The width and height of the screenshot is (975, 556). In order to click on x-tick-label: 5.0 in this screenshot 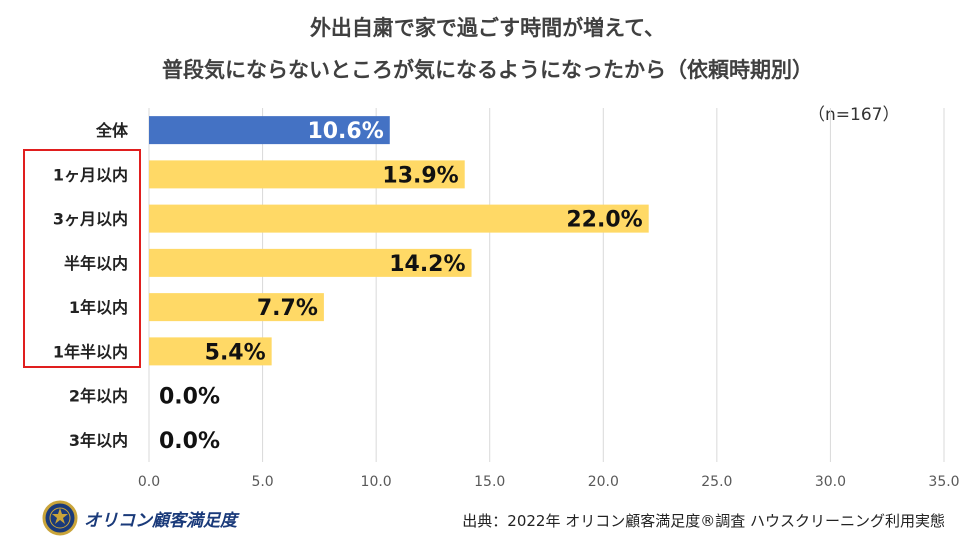, I will do `click(262, 482)`.